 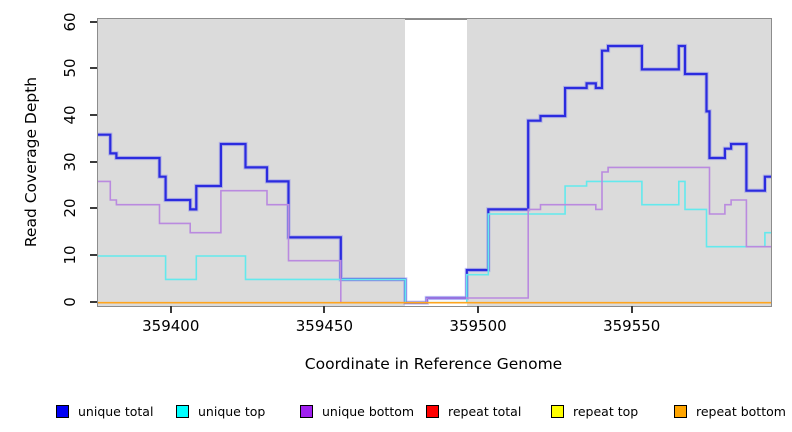 I want to click on y-tick-label: 50, so click(x=70, y=68).